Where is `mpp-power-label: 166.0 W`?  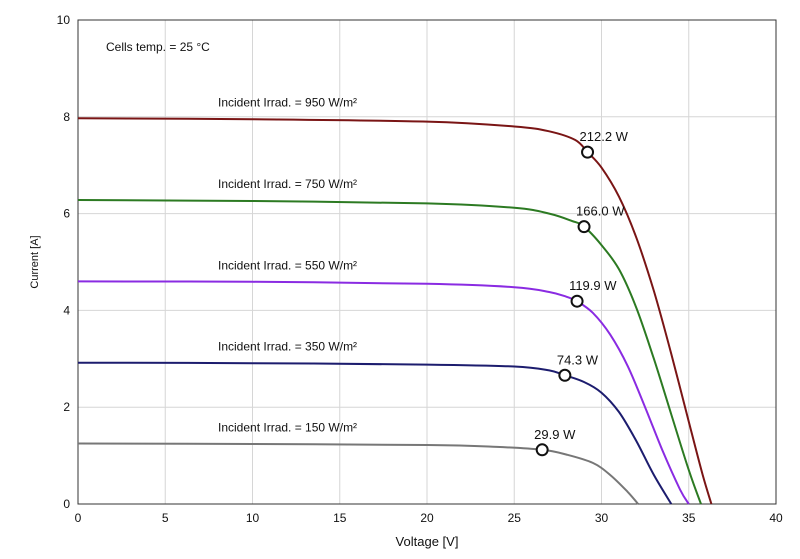
mpp-power-label: 166.0 W is located at coordinates (600, 211).